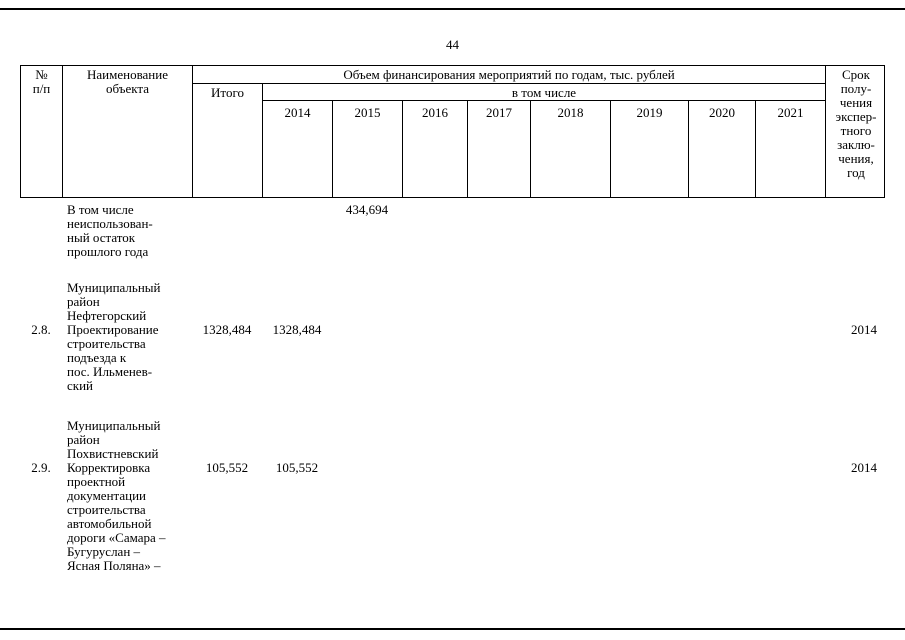  I want to click on cell-term, so click(855, 231).